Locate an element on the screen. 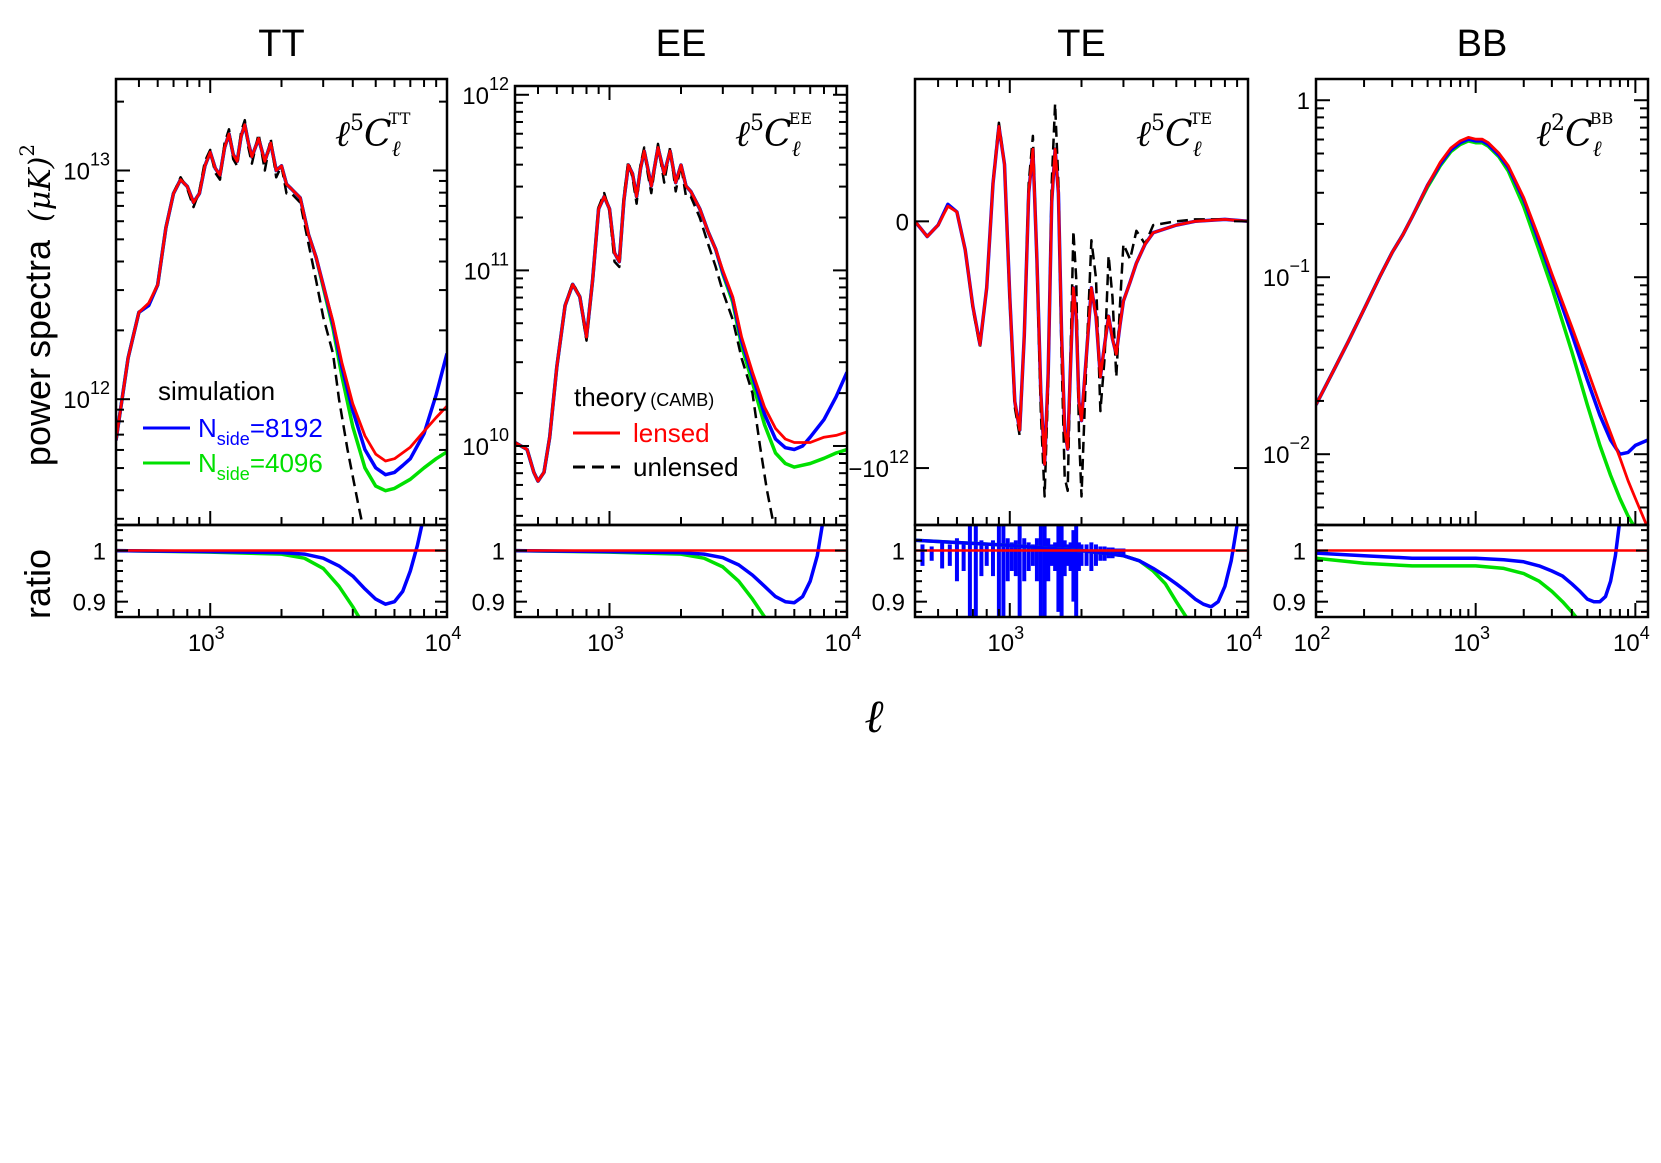  series-lensed-te is located at coordinates (1081, 295).